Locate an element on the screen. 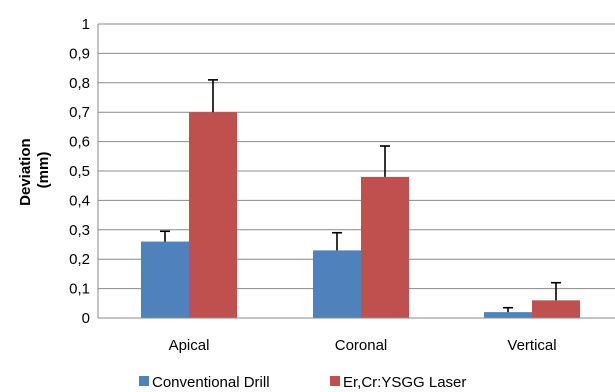 Image resolution: width=615 pixels, height=392 pixels. bar-conventional-drill-vertical is located at coordinates (508, 315).